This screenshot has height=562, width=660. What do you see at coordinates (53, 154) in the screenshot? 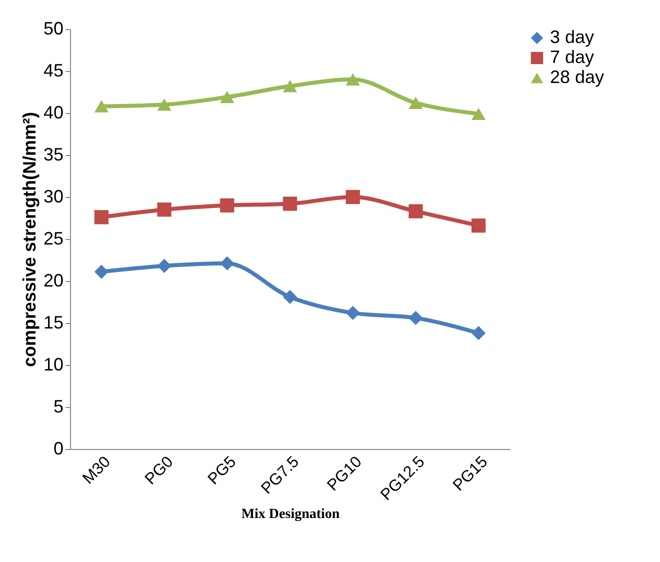
I see `y-tick-label: 35` at bounding box center [53, 154].